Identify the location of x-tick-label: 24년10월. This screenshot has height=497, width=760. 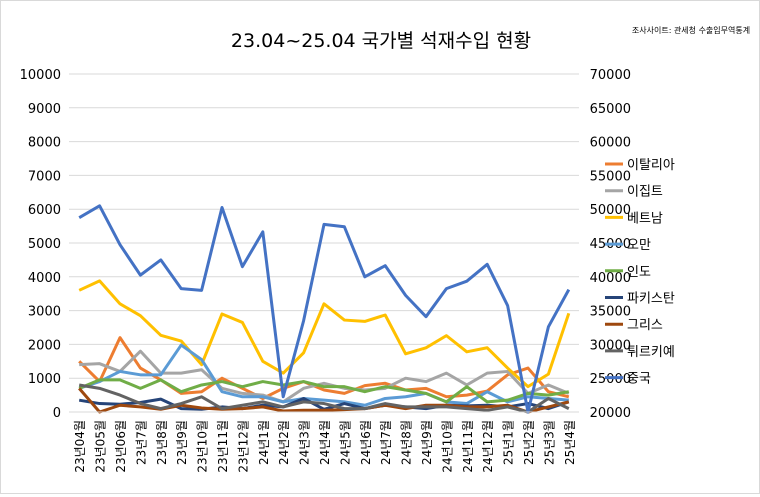
(447, 446).